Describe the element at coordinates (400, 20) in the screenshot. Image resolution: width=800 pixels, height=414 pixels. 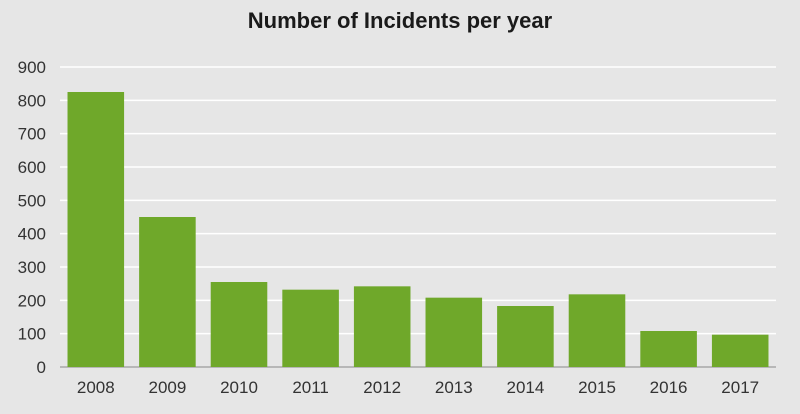
I see `chart-title: Number of Incidents per year` at that location.